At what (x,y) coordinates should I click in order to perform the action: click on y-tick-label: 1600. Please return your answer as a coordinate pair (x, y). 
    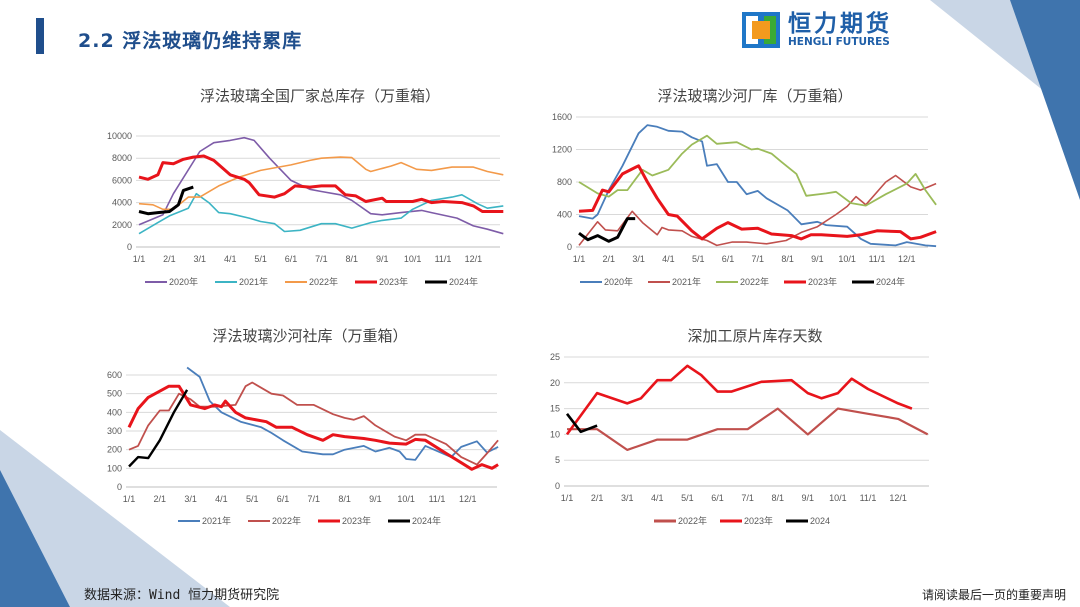
    Looking at the image, I should click on (562, 117).